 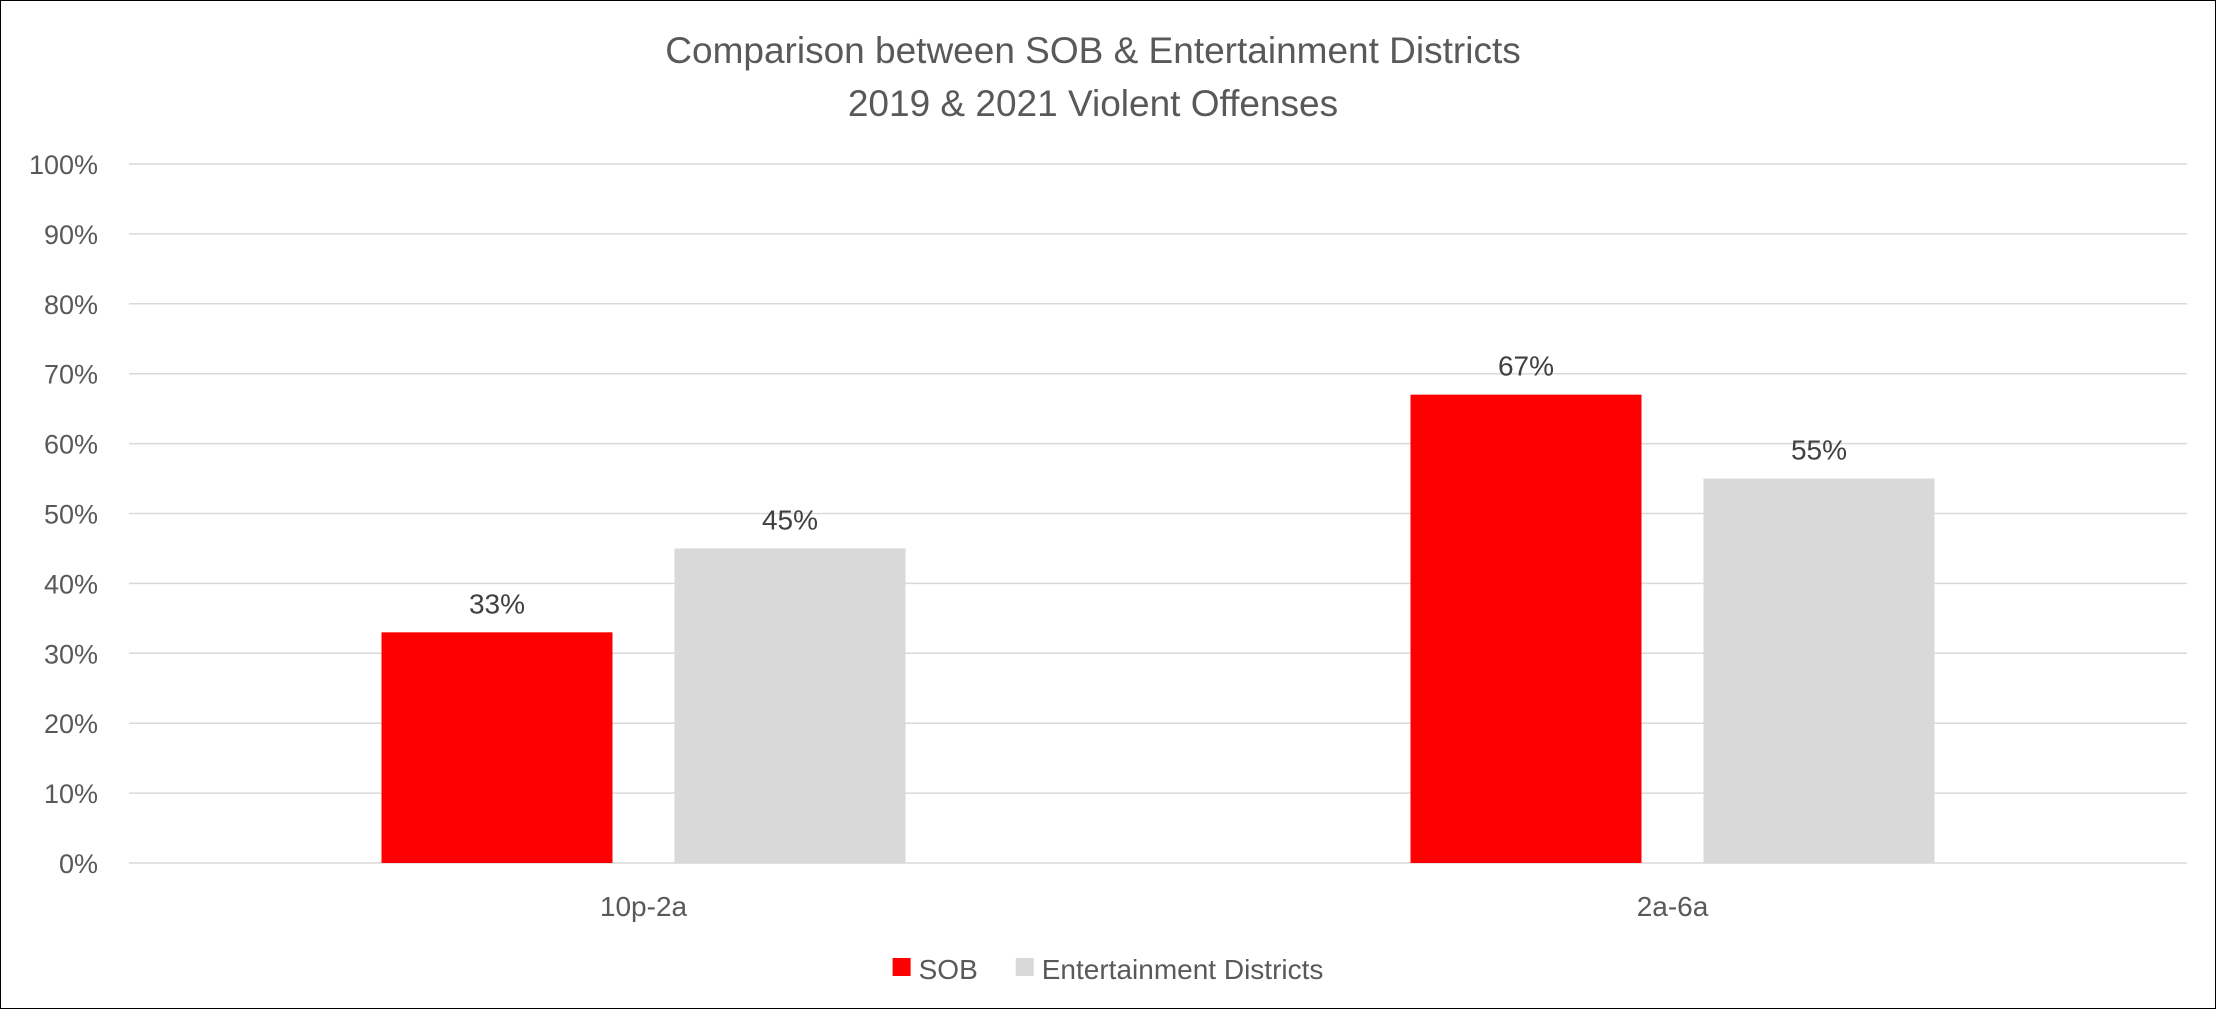 What do you see at coordinates (71, 515) in the screenshot?
I see `y-tick-label: 50%` at bounding box center [71, 515].